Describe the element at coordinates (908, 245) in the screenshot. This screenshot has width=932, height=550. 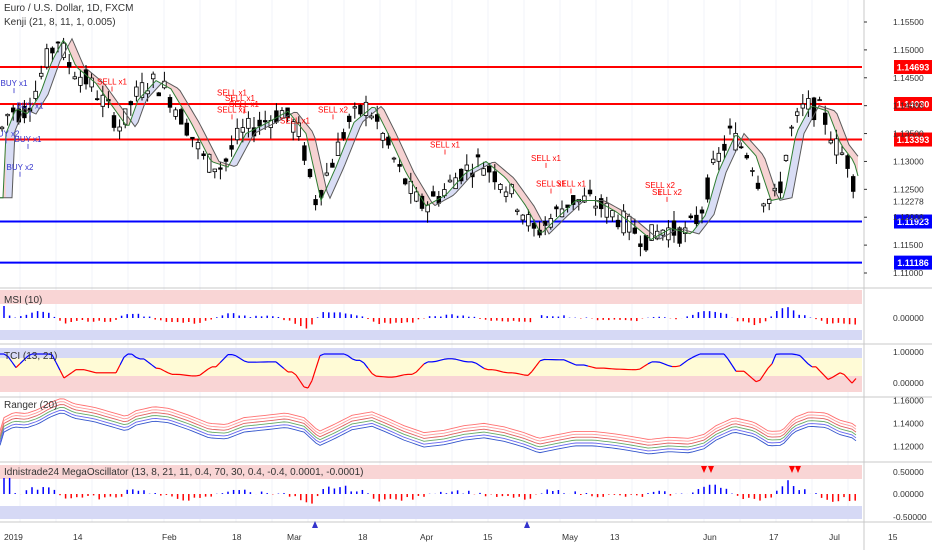
I see `price-axis-label: 1.11500` at that location.